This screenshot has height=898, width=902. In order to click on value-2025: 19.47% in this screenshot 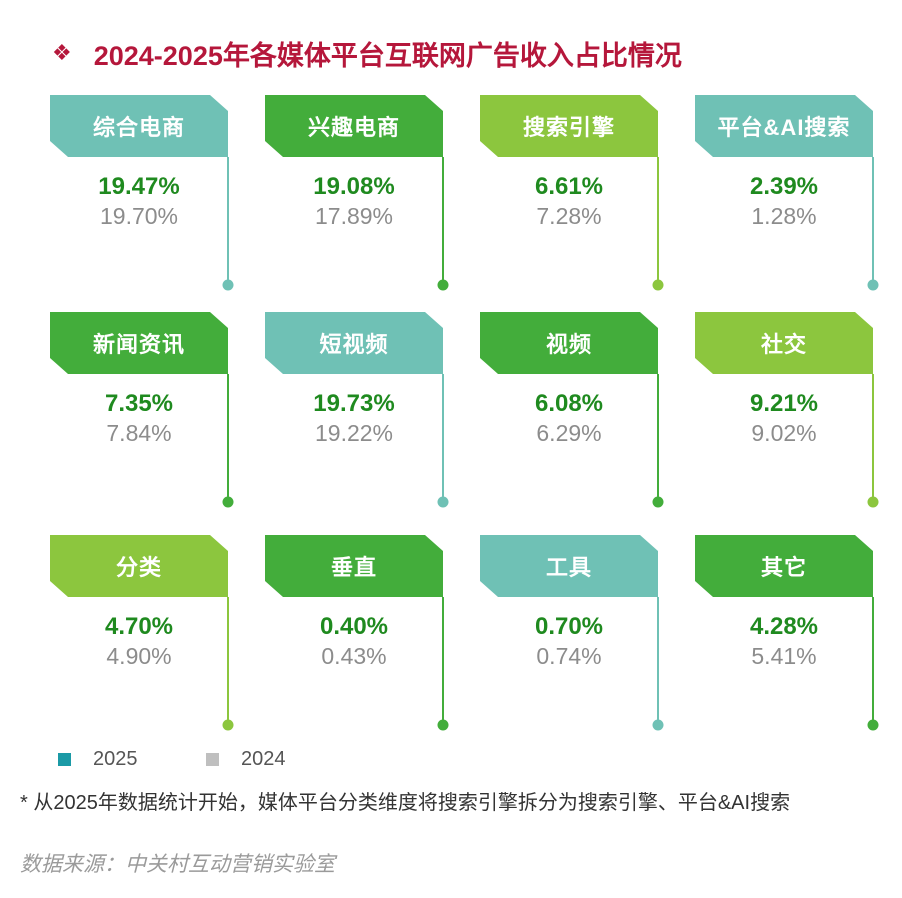, I will do `click(139, 186)`.